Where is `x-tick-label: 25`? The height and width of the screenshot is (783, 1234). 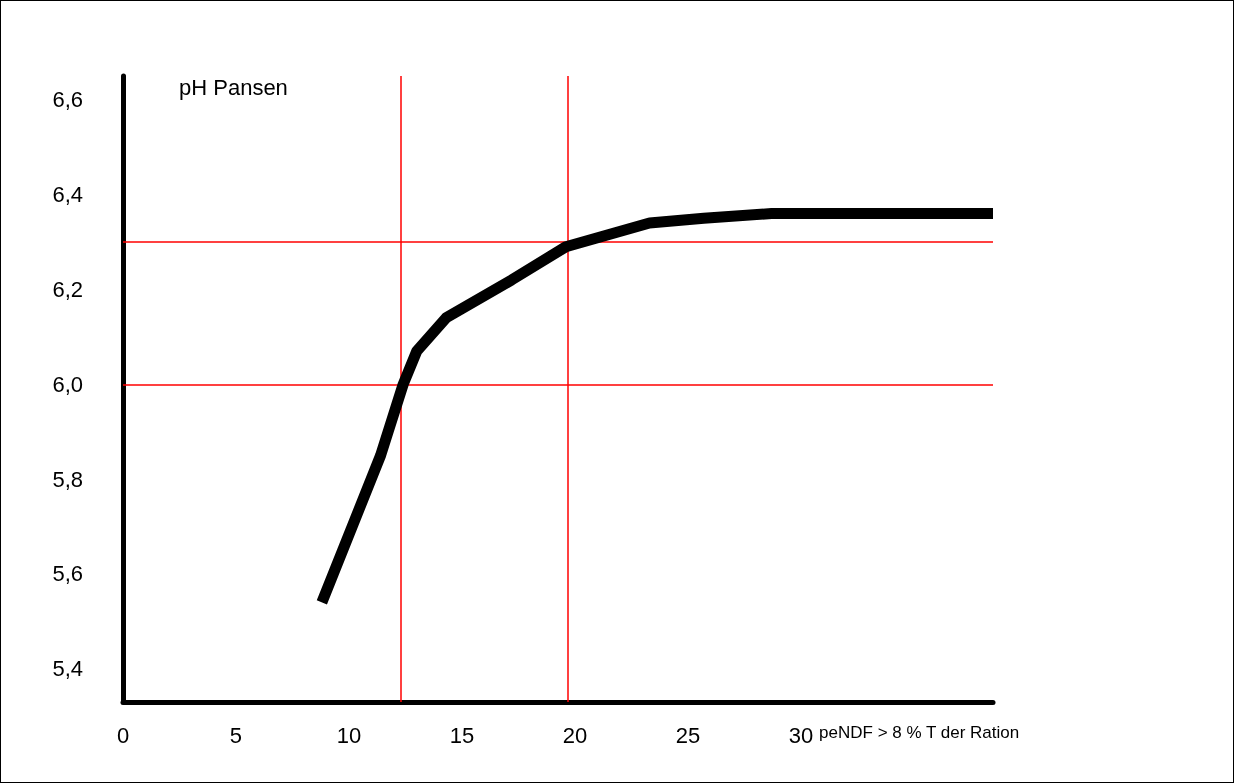 x-tick-label: 25 is located at coordinates (688, 735).